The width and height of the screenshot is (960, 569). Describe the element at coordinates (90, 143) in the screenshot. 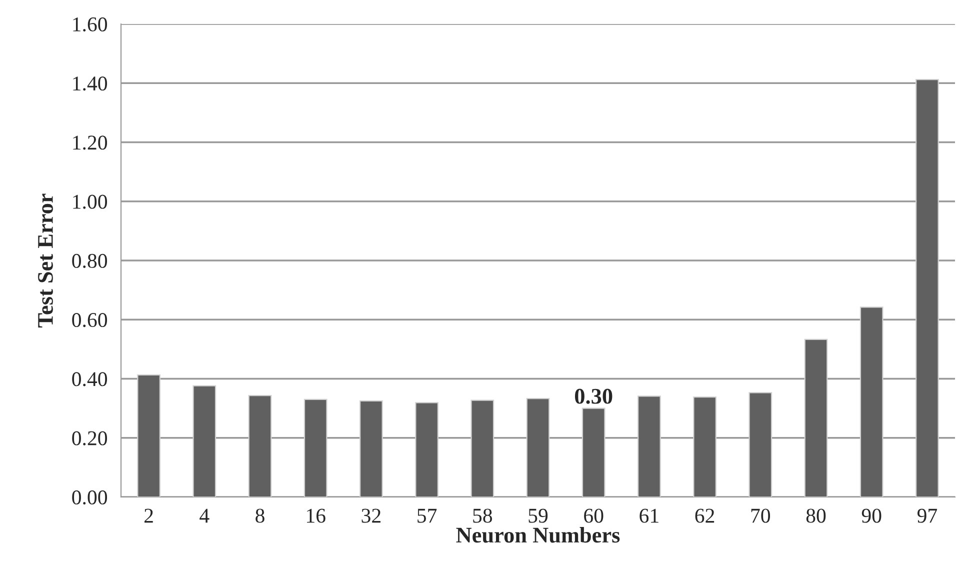

I see `y-tick-label: 1.20` at that location.